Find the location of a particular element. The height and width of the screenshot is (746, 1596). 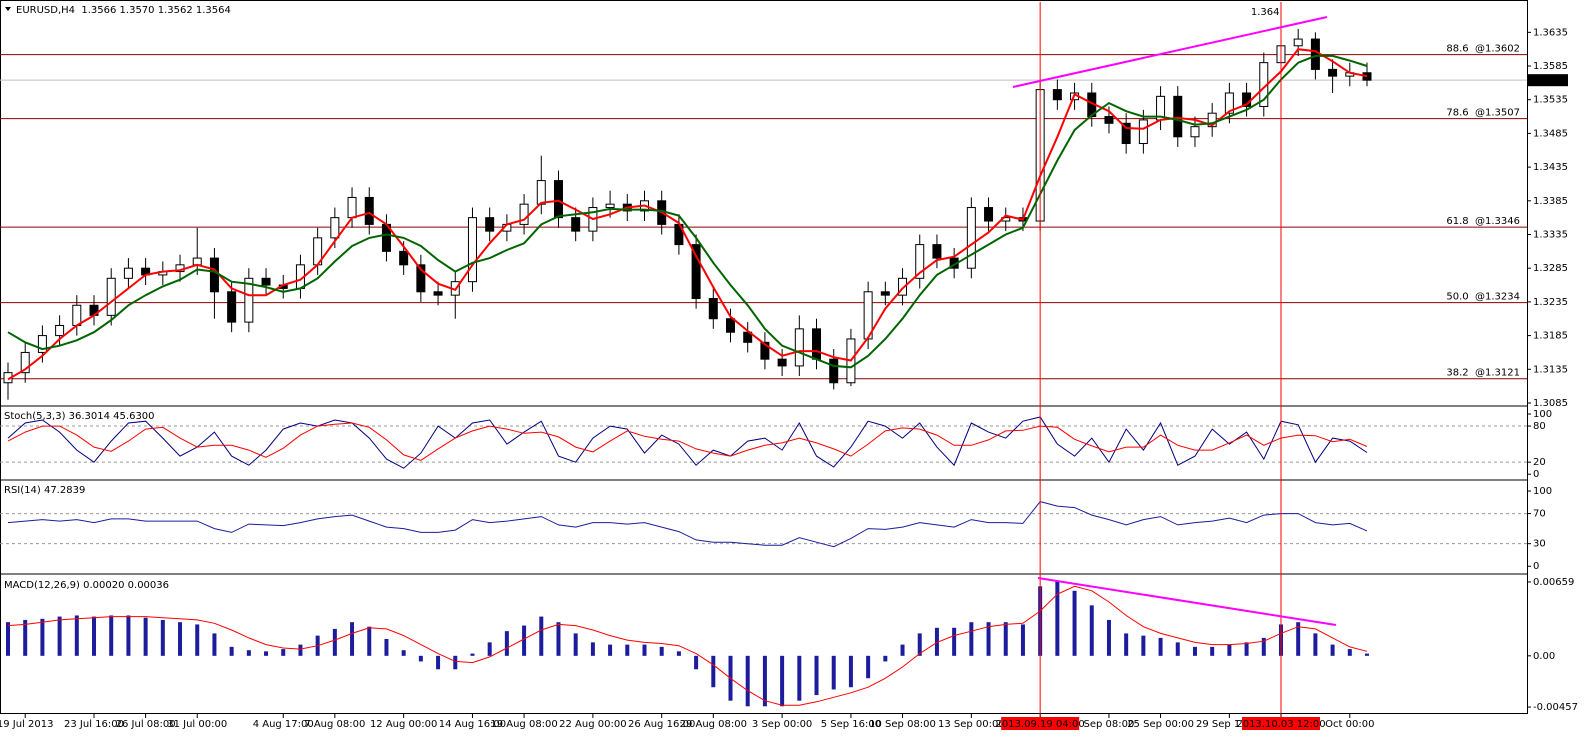

x-tick-label: 14 Aug 16:00 is located at coordinates (472, 724).